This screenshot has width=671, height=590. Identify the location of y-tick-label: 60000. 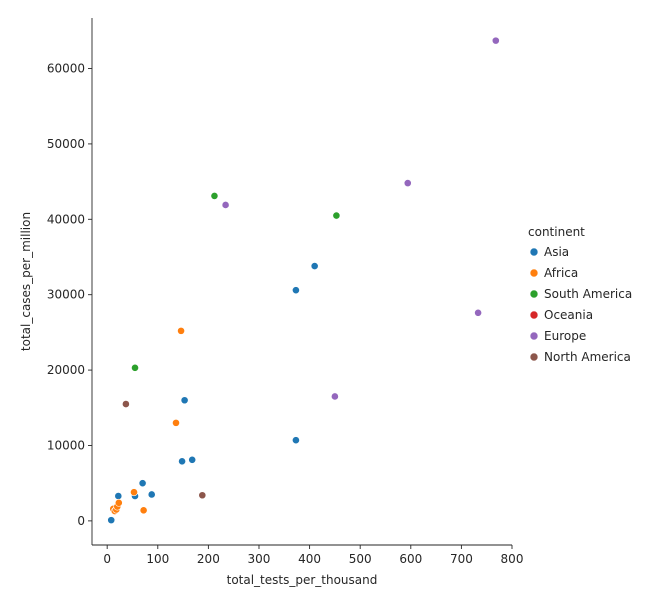
(66, 69).